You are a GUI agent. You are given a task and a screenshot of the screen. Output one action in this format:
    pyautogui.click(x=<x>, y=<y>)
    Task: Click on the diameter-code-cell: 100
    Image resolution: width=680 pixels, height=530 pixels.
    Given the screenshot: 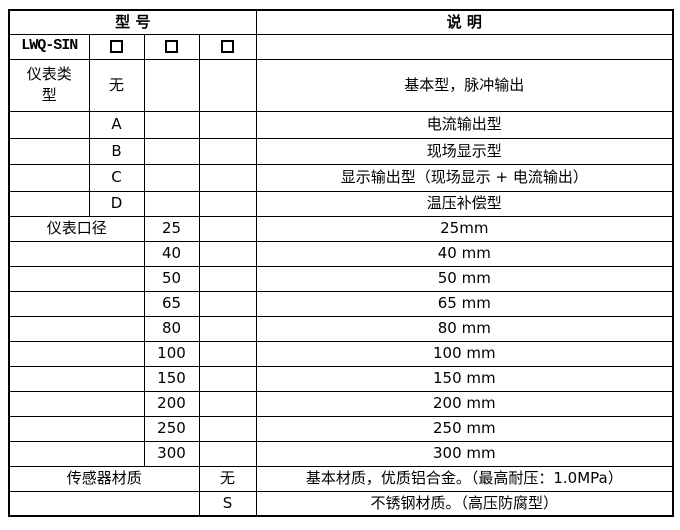 What is the action you would take?
    pyautogui.click(x=171, y=353)
    